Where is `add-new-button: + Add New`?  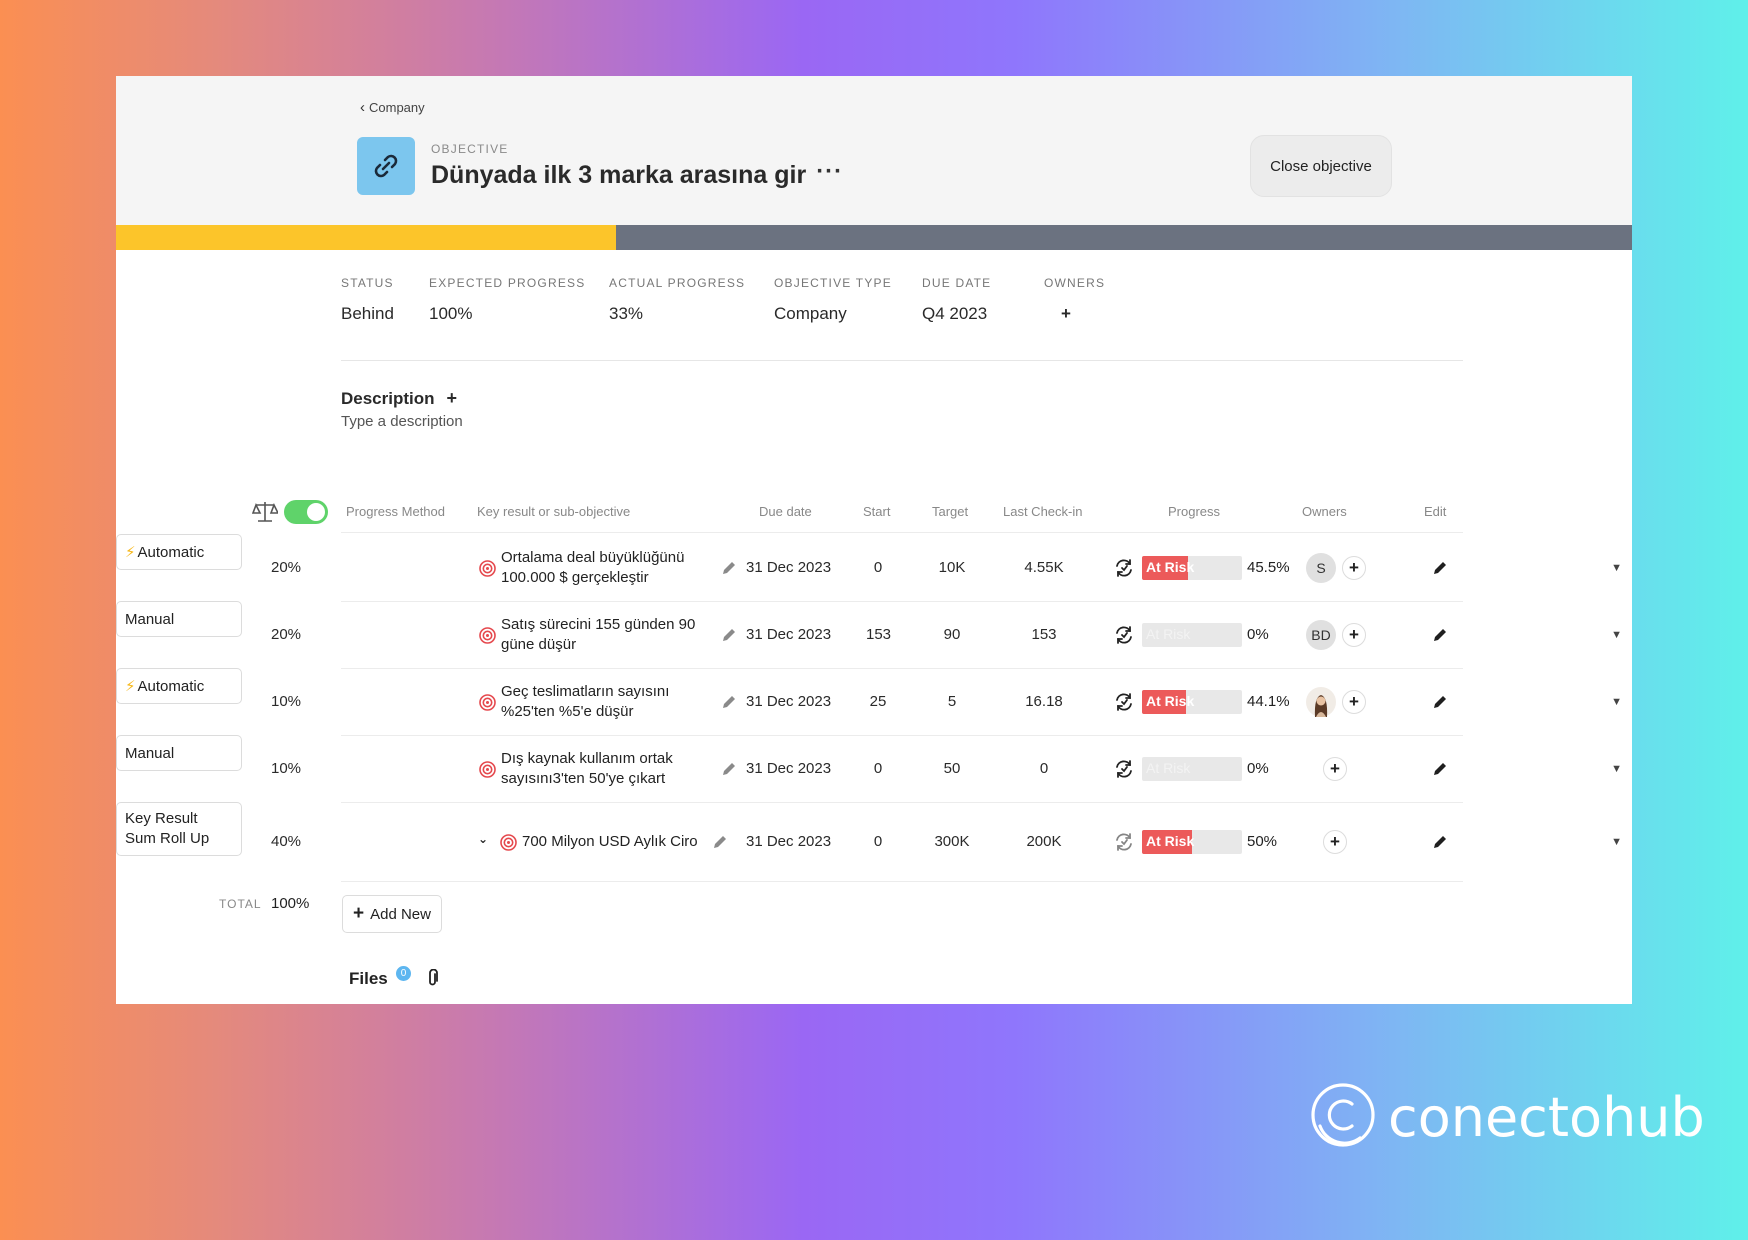
add-new-button: + Add New is located at coordinates (392, 914).